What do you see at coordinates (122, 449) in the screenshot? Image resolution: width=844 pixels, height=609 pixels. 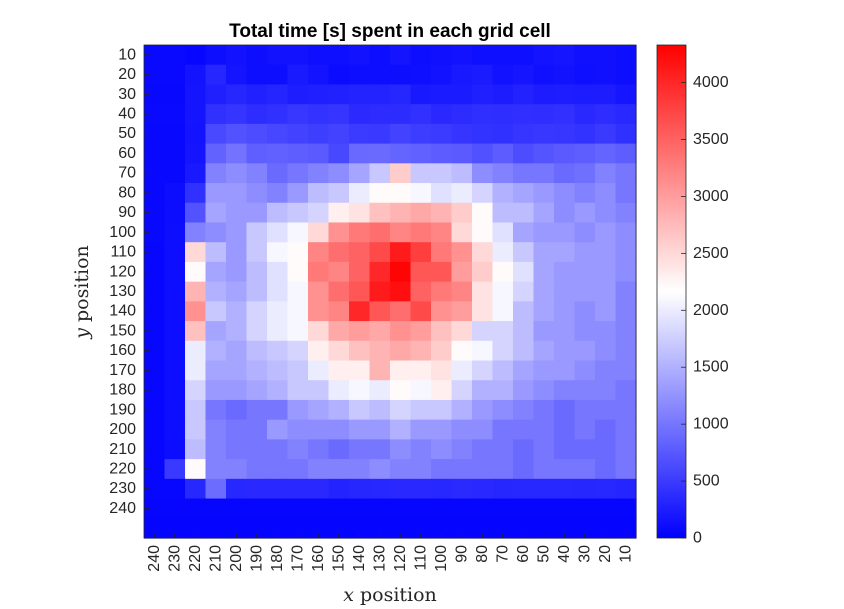 I see `y-tick-label: 210` at bounding box center [122, 449].